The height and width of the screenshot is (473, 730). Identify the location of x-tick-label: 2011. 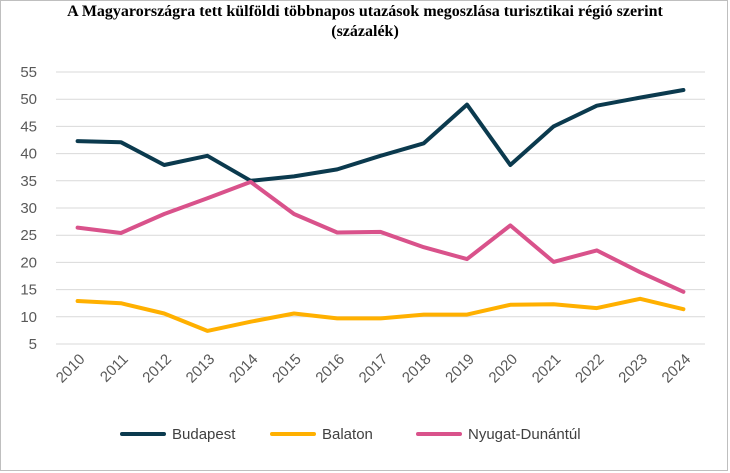
(114, 368).